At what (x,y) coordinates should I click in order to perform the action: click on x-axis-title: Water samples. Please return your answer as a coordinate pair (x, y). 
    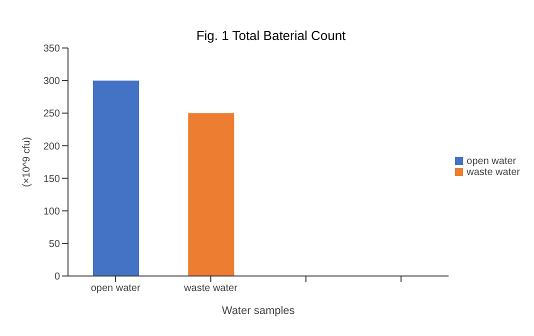
    Looking at the image, I should click on (259, 311).